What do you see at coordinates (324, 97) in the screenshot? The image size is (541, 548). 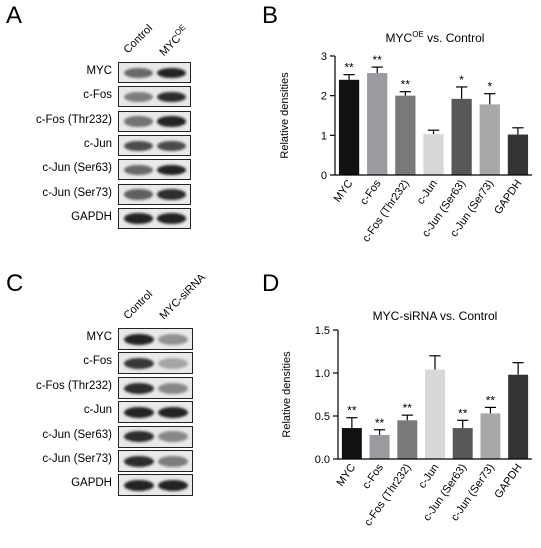 I see `y-tick-label: 2` at bounding box center [324, 97].